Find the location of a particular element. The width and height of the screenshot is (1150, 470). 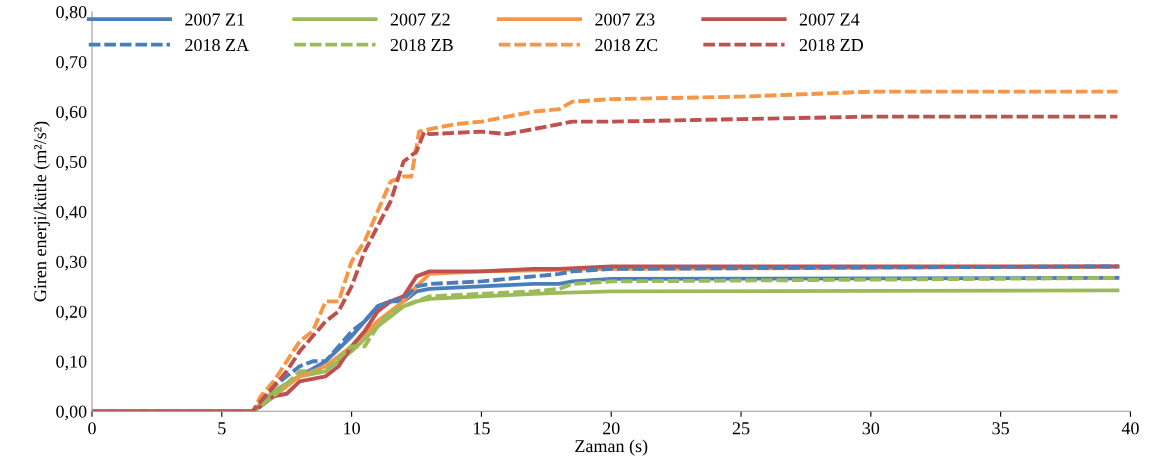

legend-label: 2018 ZC is located at coordinates (626, 45).